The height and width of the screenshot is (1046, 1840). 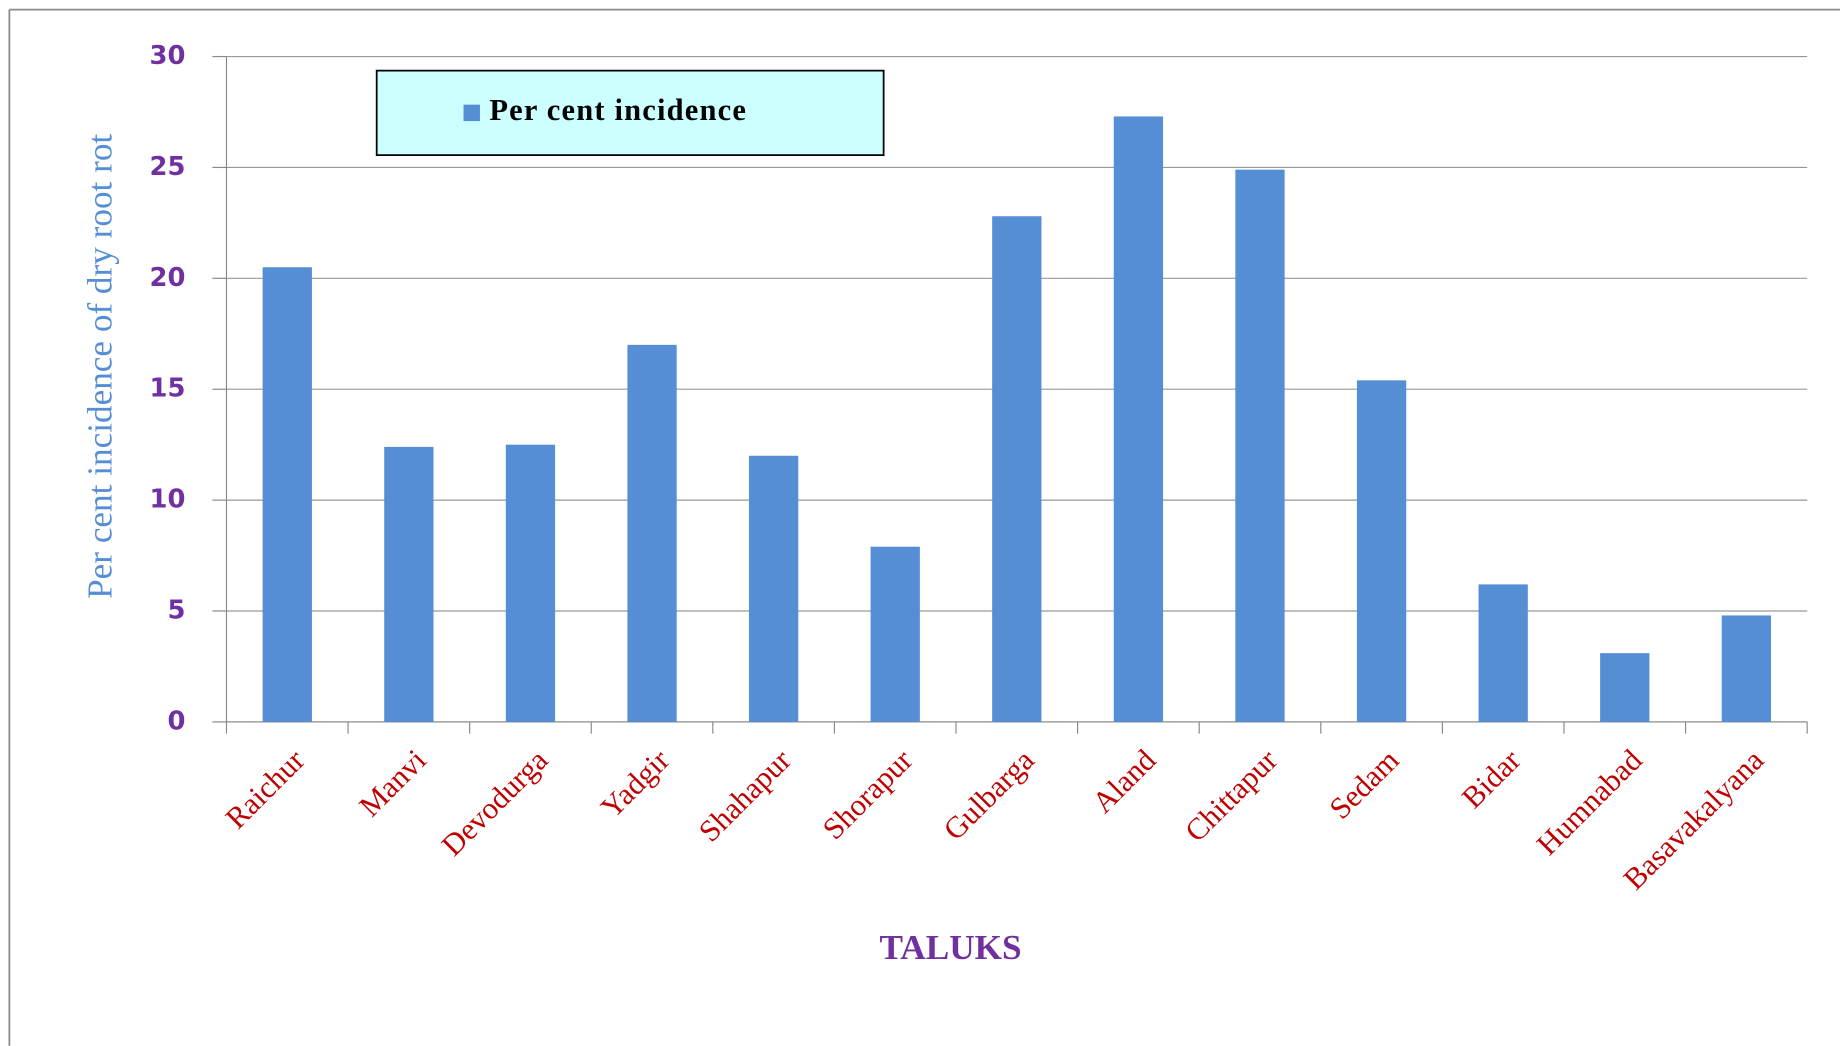 I want to click on x-tick-label: Yadgir, so click(x=635, y=784).